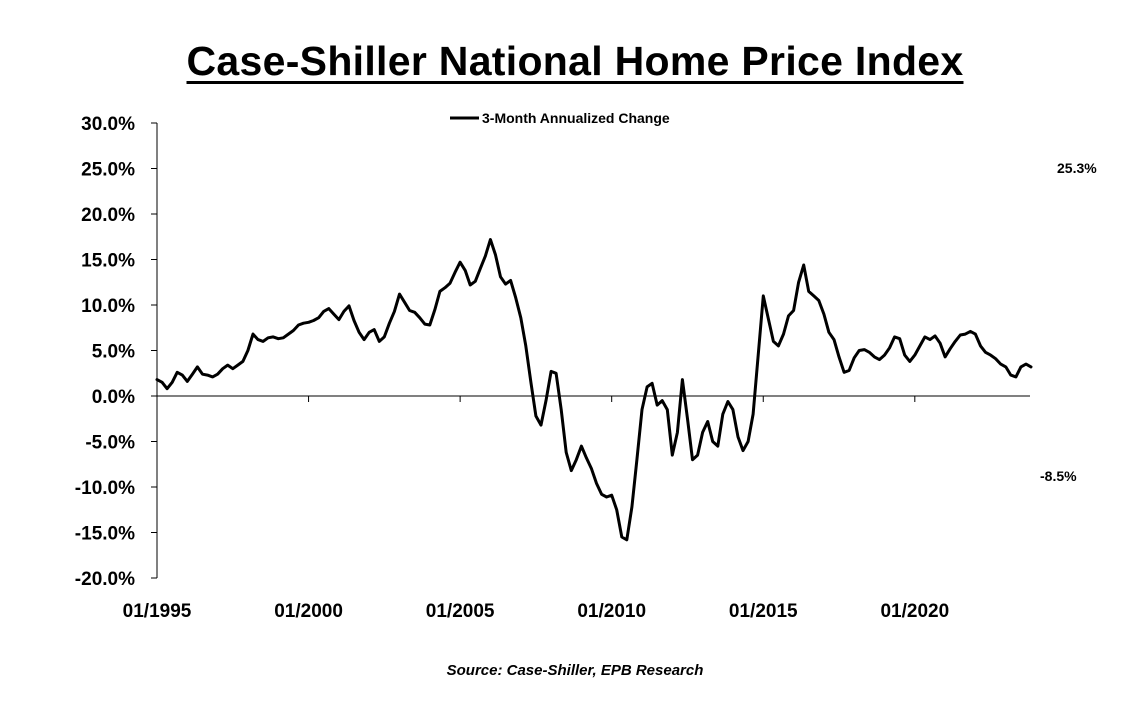 The width and height of the screenshot is (1138, 705). Describe the element at coordinates (105, 534) in the screenshot. I see `y-tick-label: -15.0%` at that location.